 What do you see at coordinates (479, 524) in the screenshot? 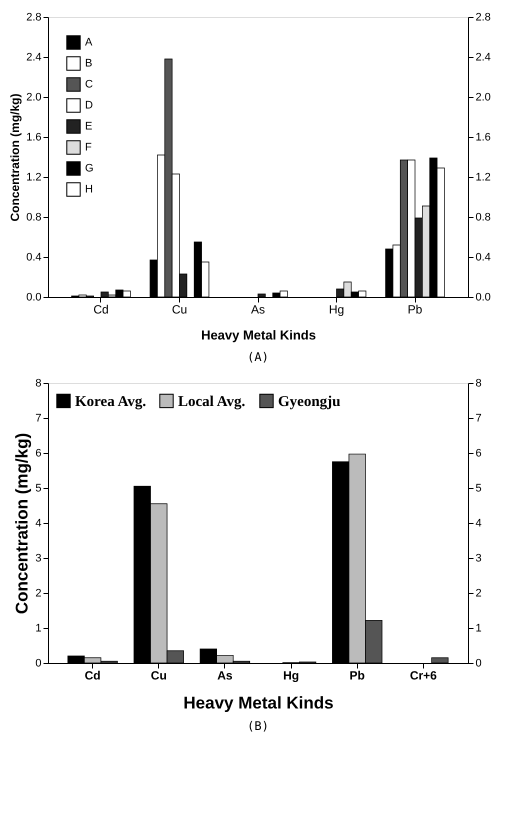
I see `y2-tick-label: 4` at bounding box center [479, 524].